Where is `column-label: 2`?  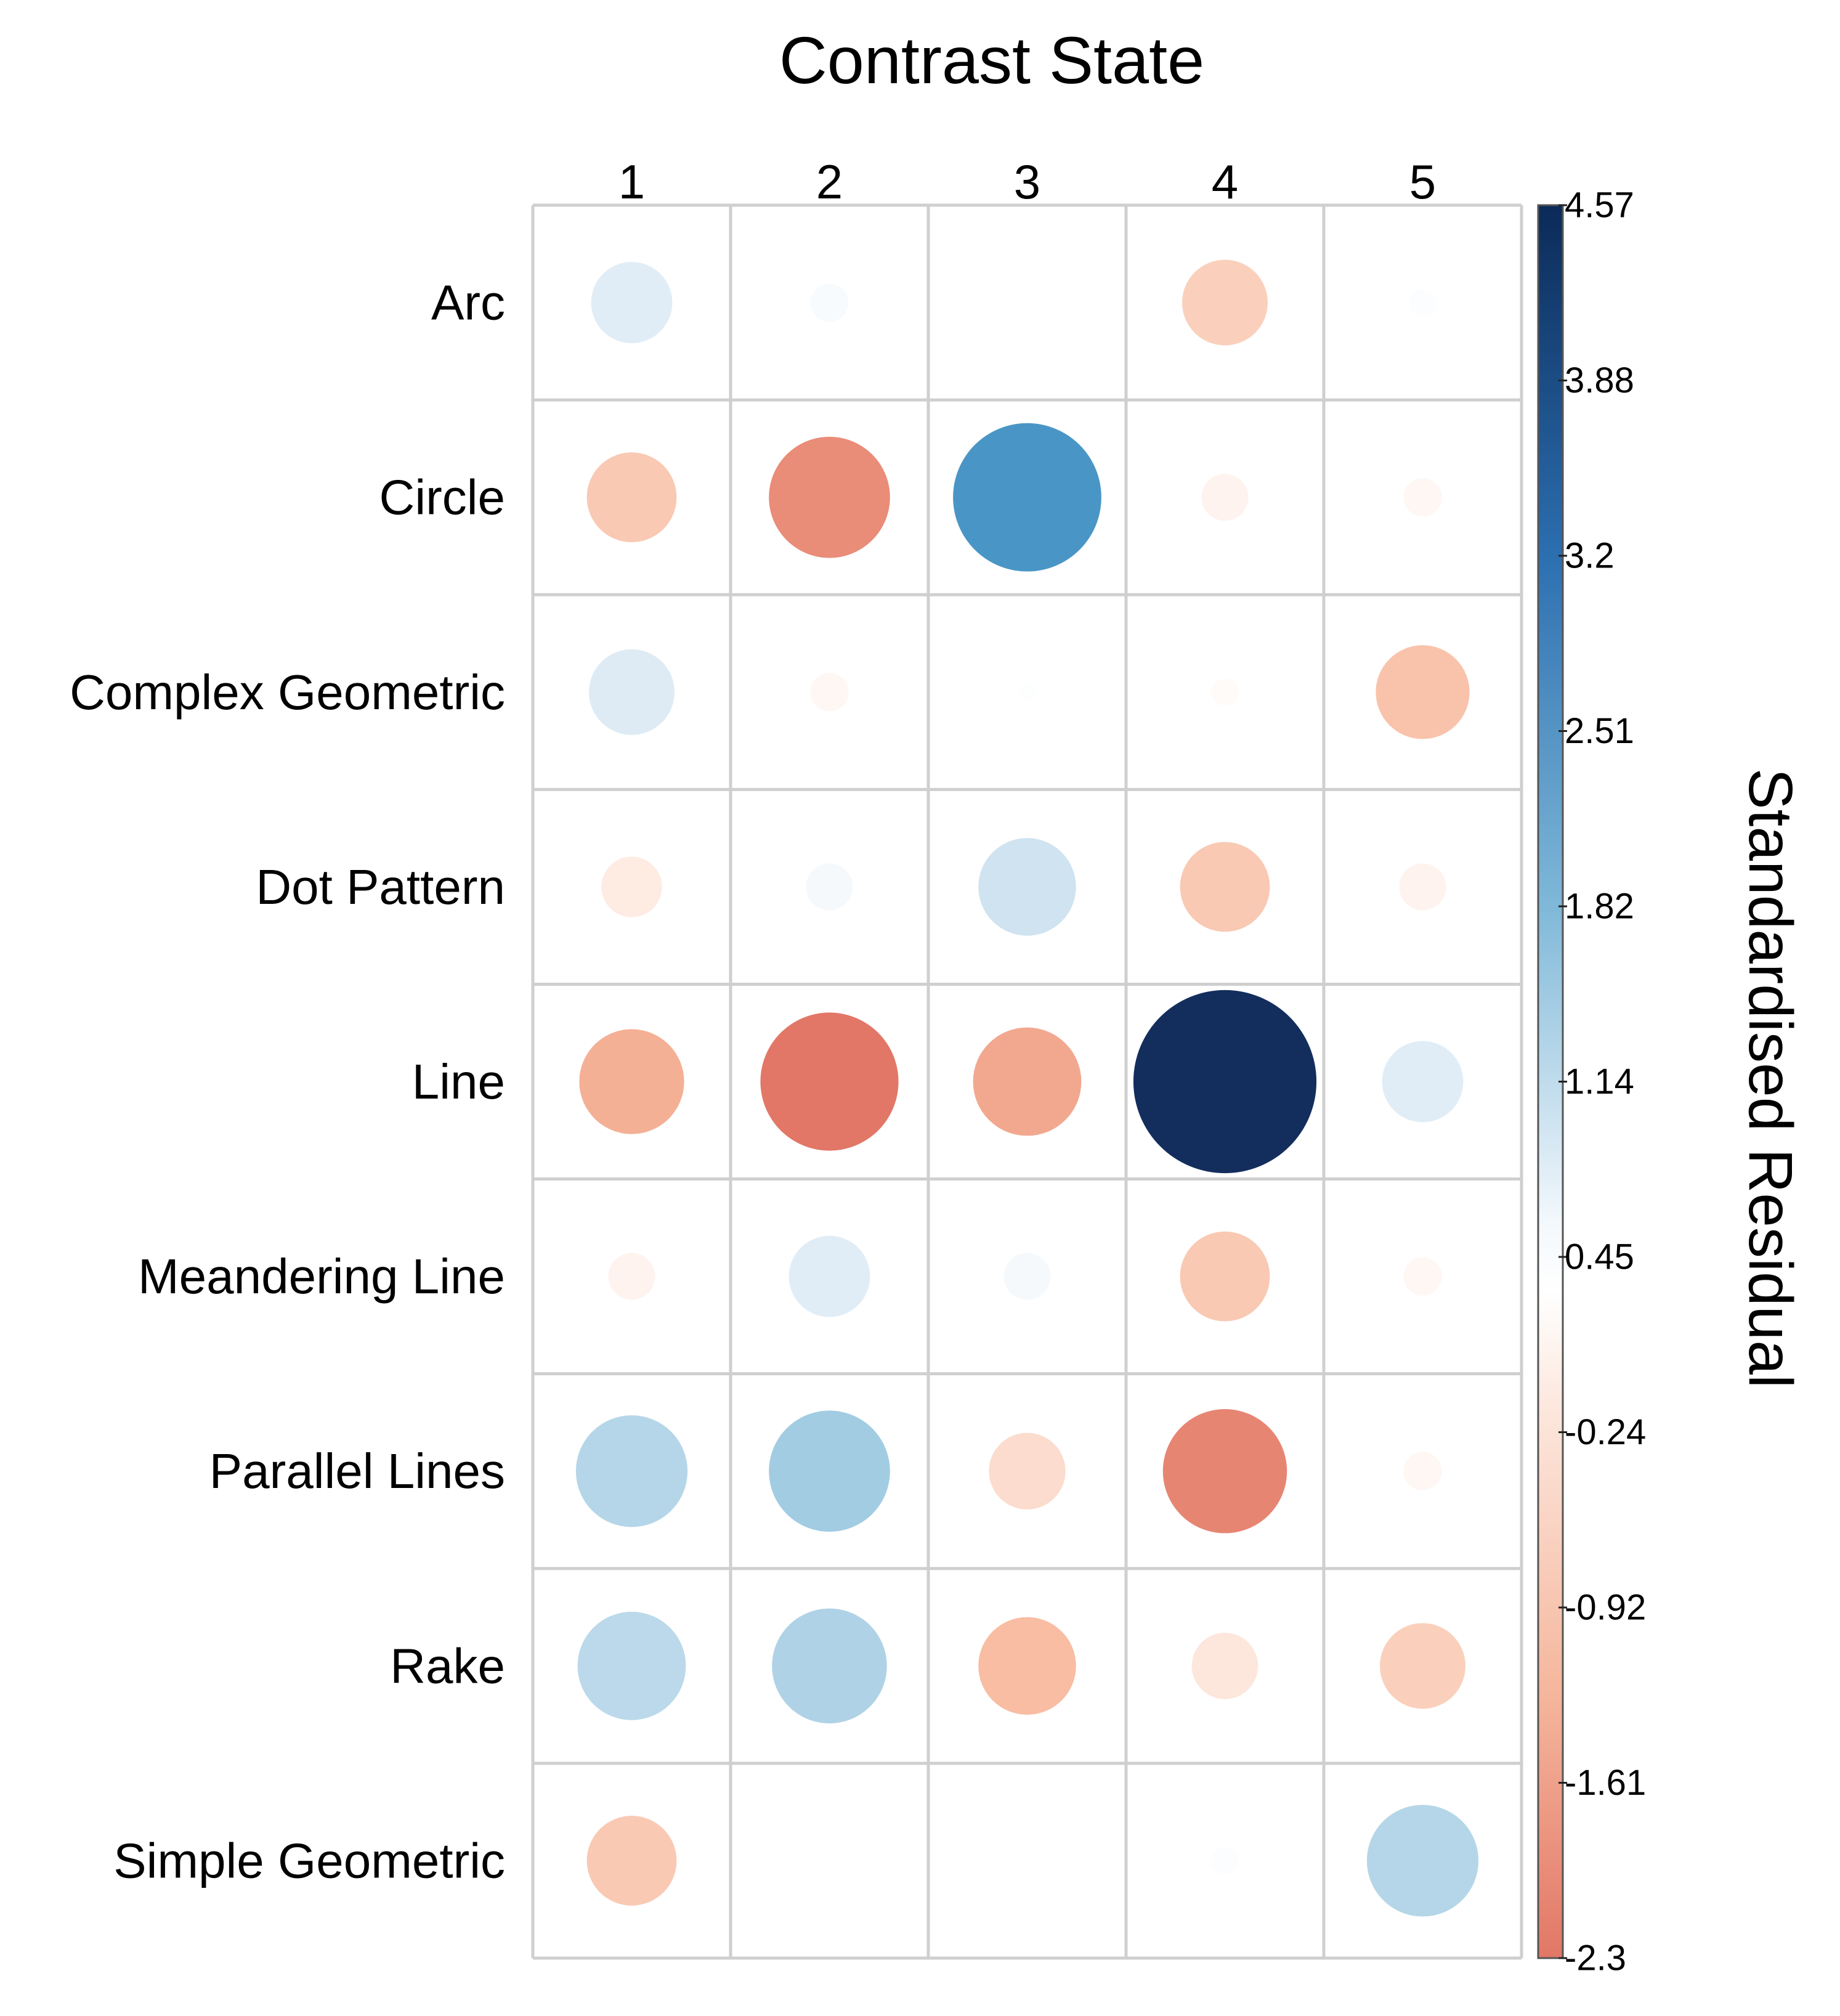 column-label: 2 is located at coordinates (829, 182).